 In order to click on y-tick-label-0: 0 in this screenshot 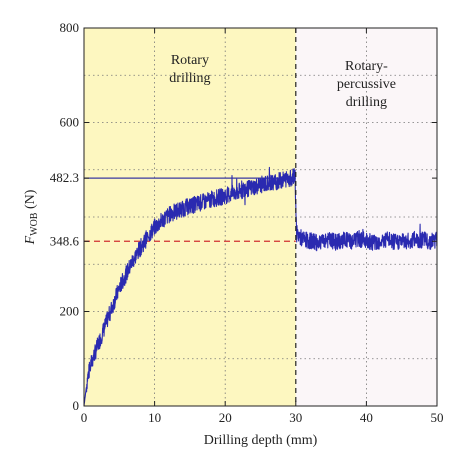, I will do `click(76, 405)`.